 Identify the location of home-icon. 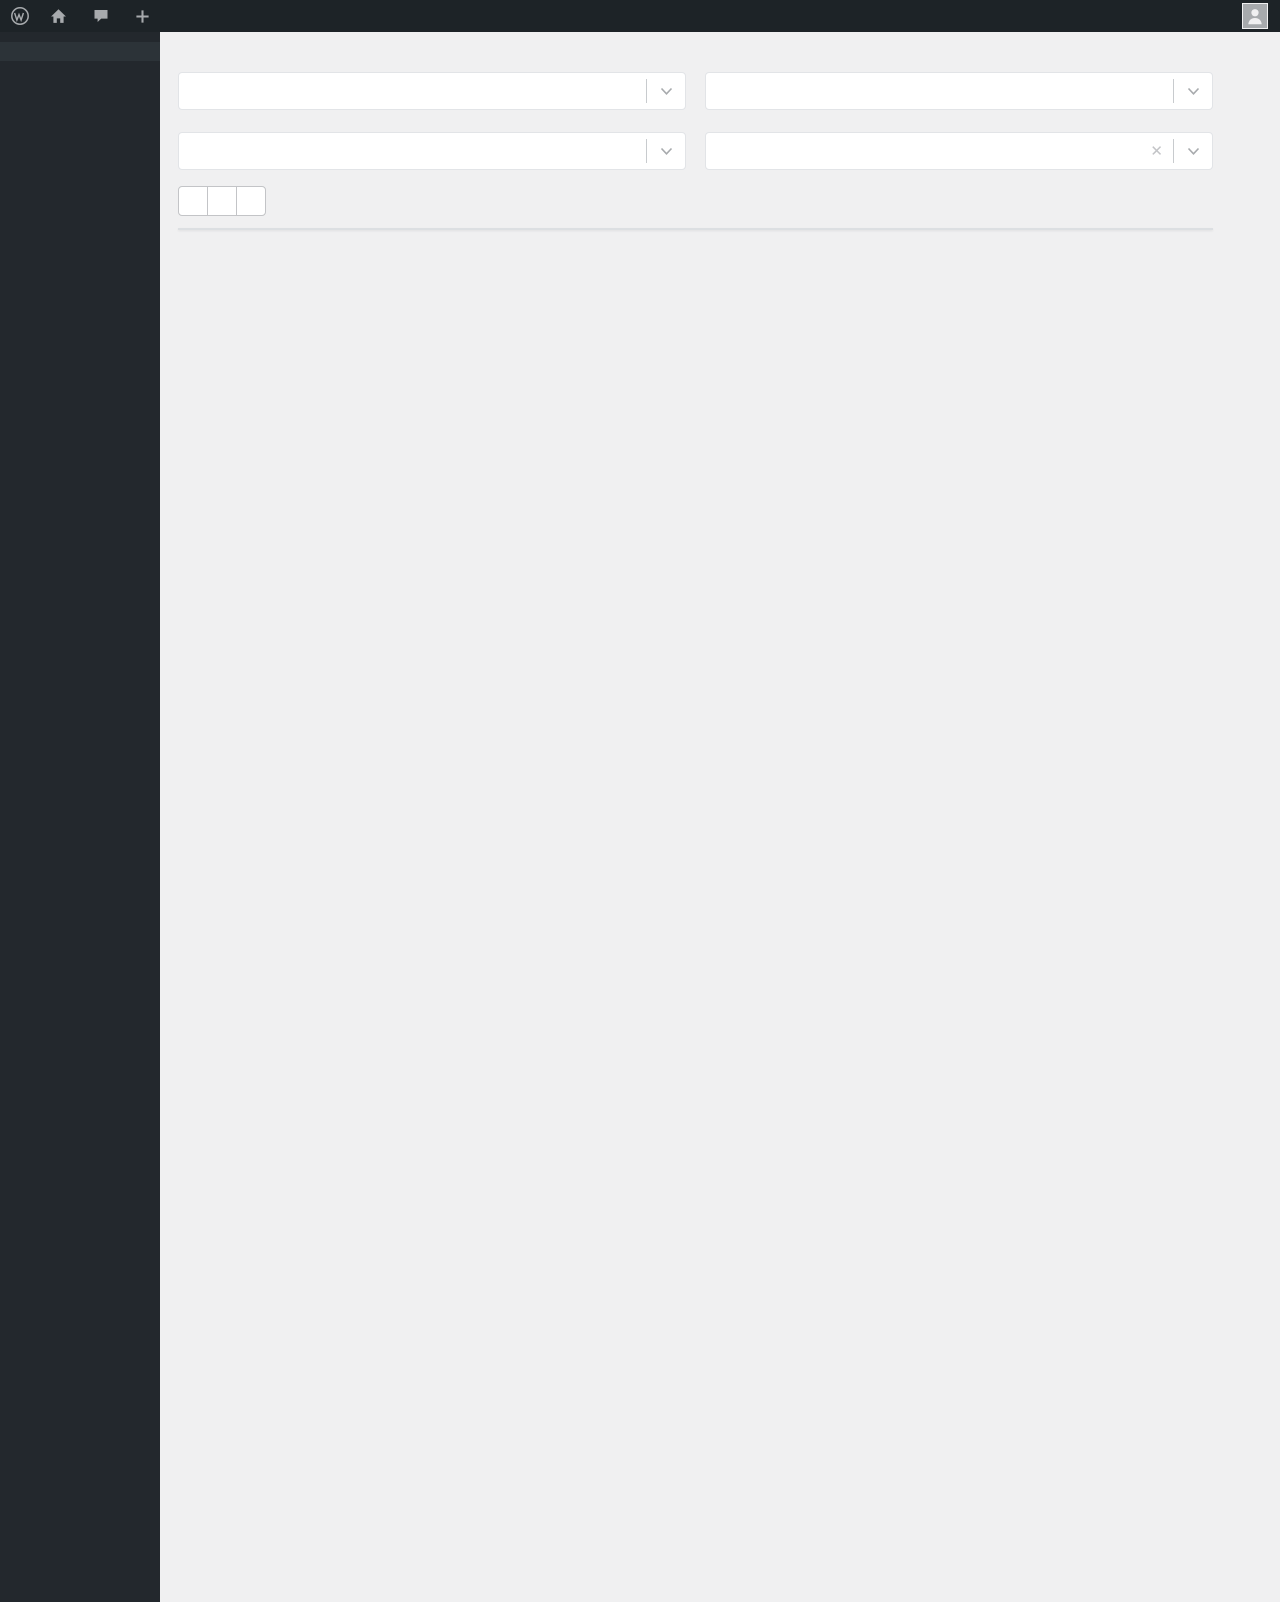
(58, 16).